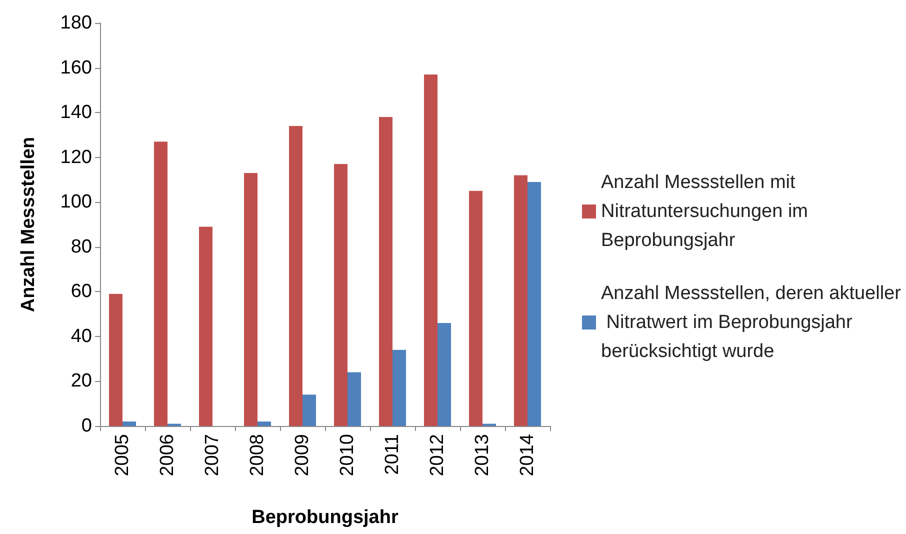  What do you see at coordinates (437, 455) in the screenshot?
I see `x-tick-label: 2012` at bounding box center [437, 455].